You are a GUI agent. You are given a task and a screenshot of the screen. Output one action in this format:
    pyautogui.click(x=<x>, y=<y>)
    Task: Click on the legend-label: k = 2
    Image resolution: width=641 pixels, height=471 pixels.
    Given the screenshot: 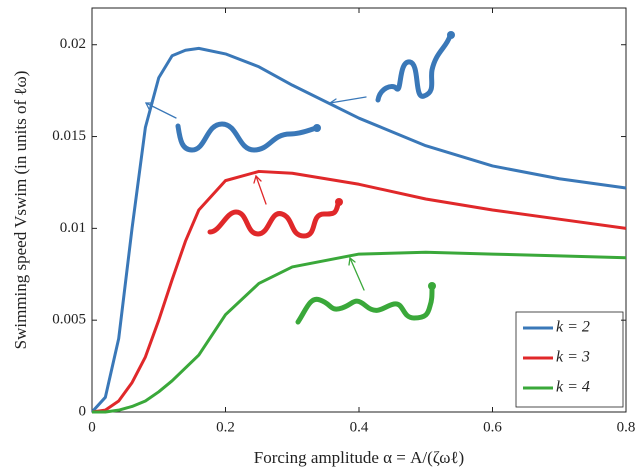 What is the action you would take?
    pyautogui.click(x=573, y=327)
    